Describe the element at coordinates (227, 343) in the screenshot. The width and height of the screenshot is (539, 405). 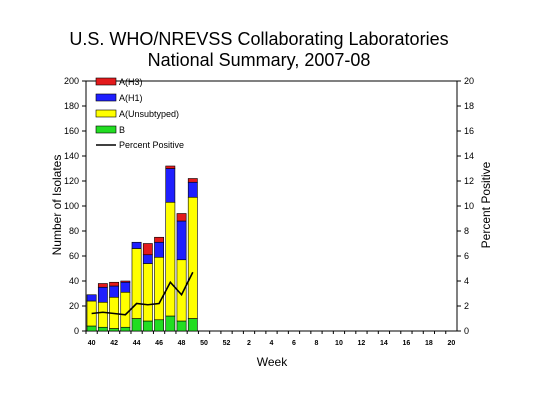
I see `x-tick-label: 52` at that location.